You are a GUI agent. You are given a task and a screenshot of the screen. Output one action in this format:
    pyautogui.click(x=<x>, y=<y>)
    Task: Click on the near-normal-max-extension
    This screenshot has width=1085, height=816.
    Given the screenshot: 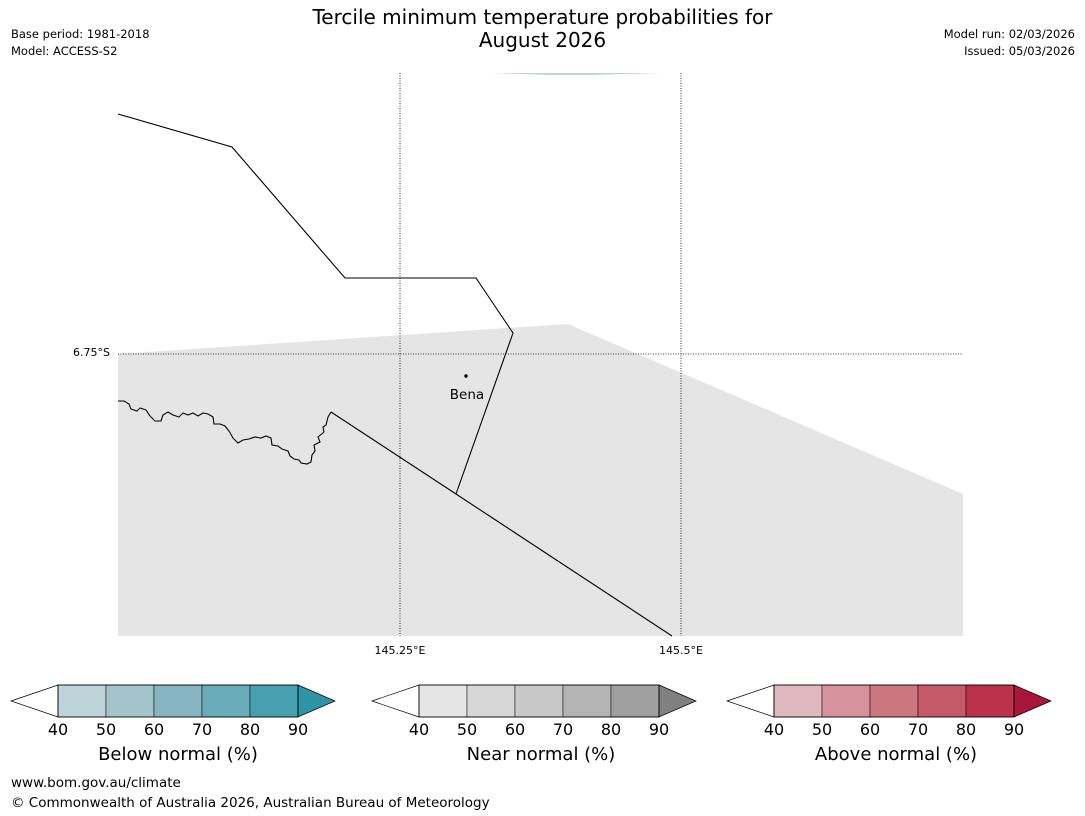 What is the action you would take?
    pyautogui.click(x=677, y=701)
    